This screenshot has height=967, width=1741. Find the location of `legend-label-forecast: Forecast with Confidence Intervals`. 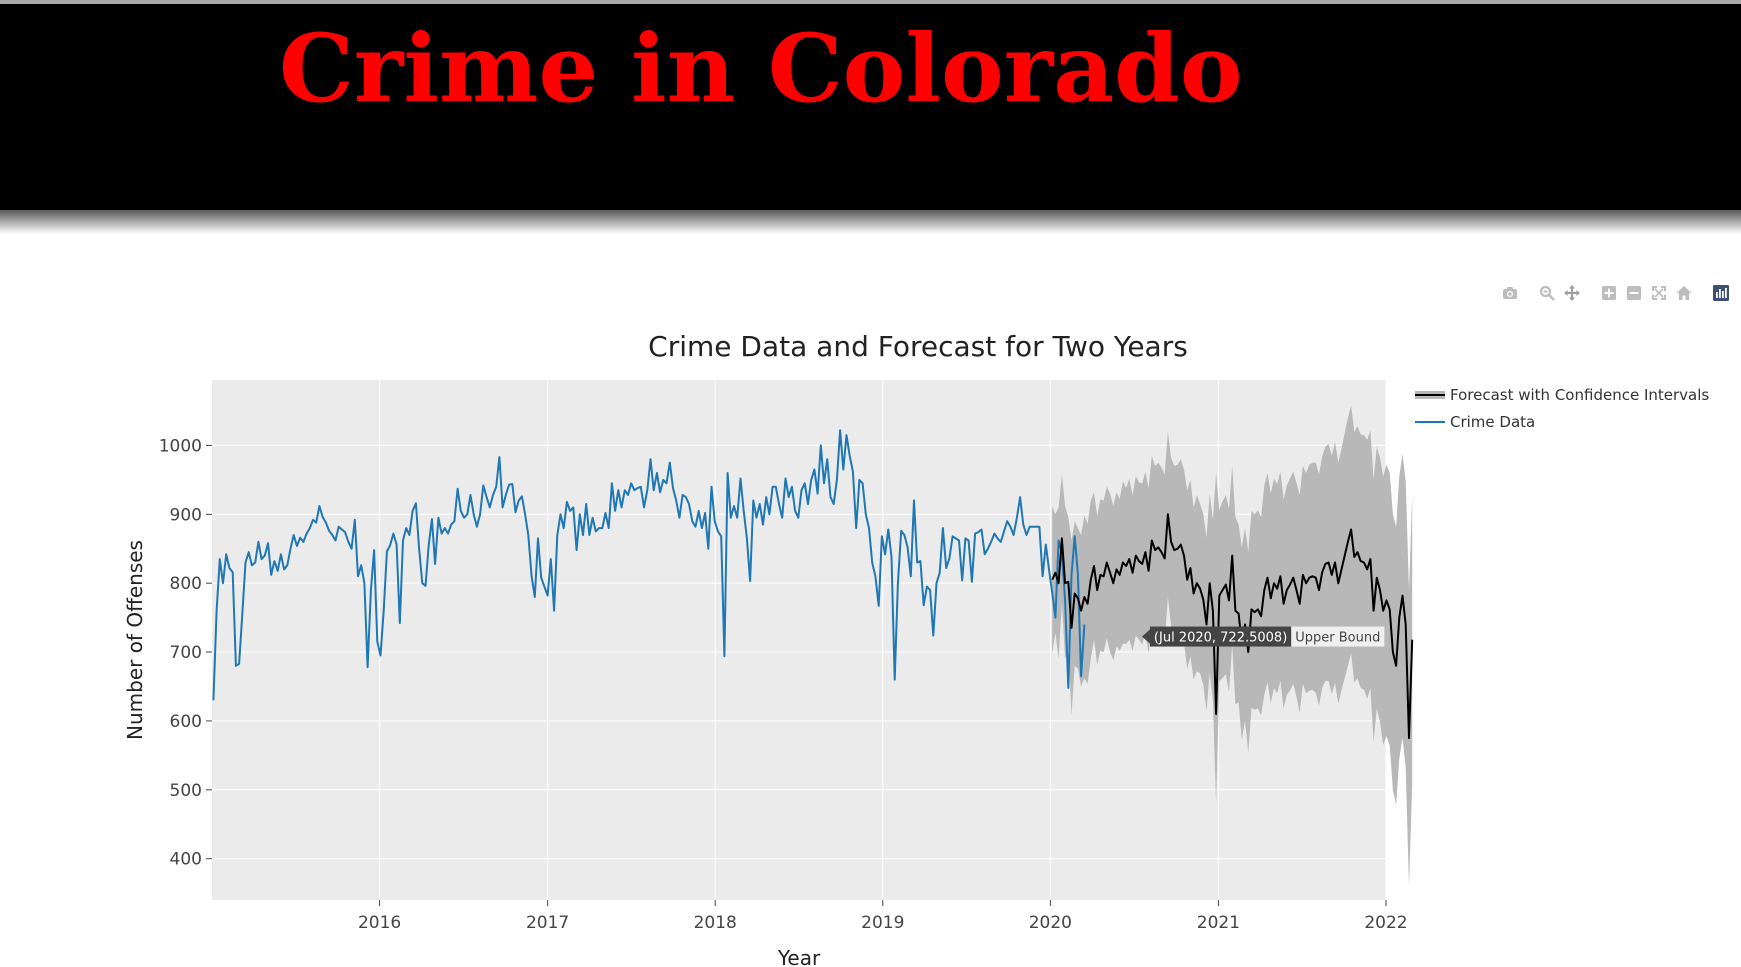

legend-label-forecast: Forecast with Confidence Intervals is located at coordinates (1579, 395).